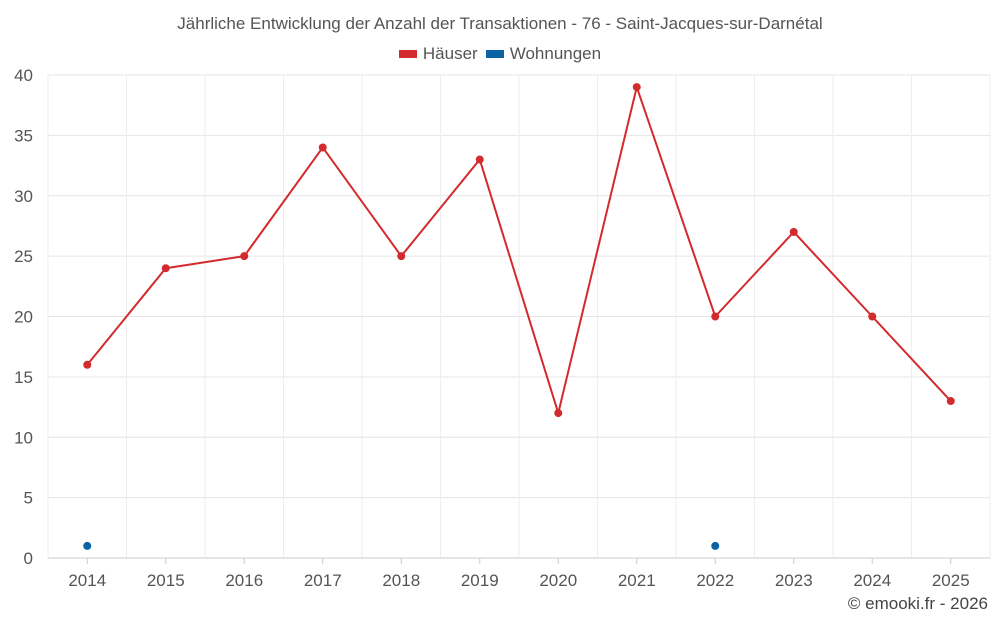  Describe the element at coordinates (951, 580) in the screenshot. I see `x-tick-label: 2025` at that location.